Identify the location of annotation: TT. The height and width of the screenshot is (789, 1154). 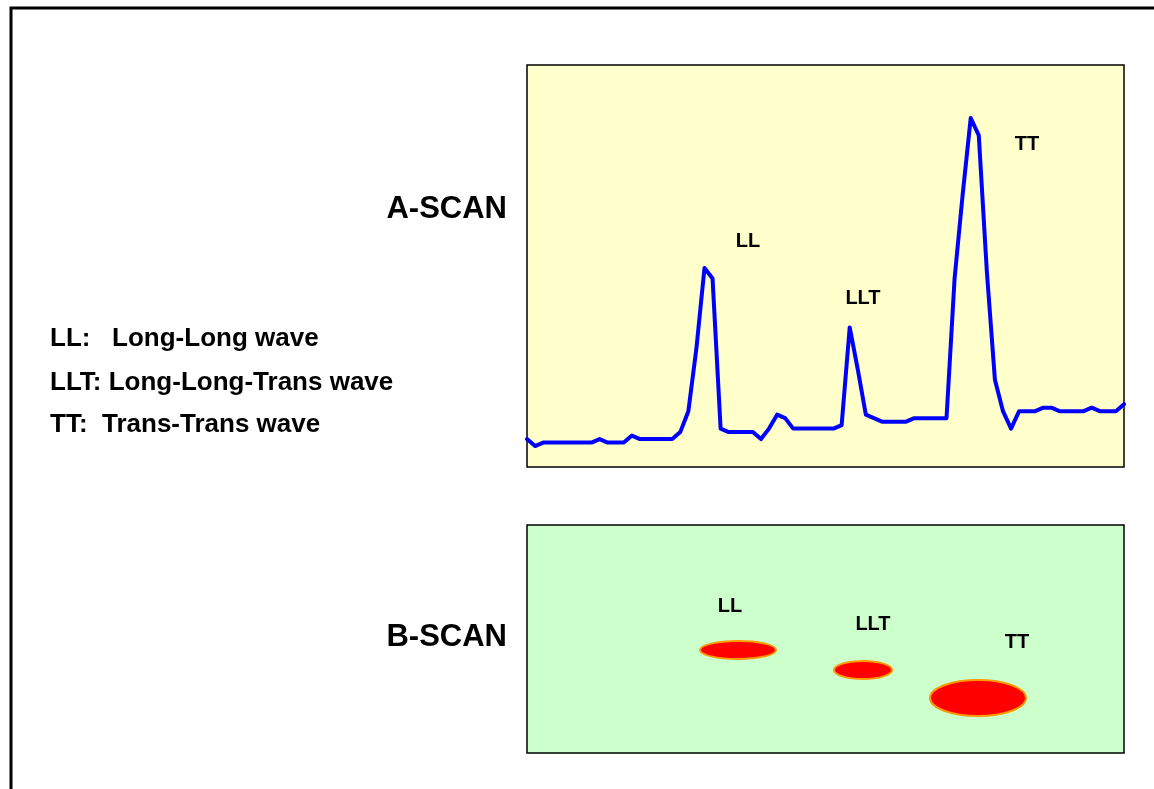
(1027, 143).